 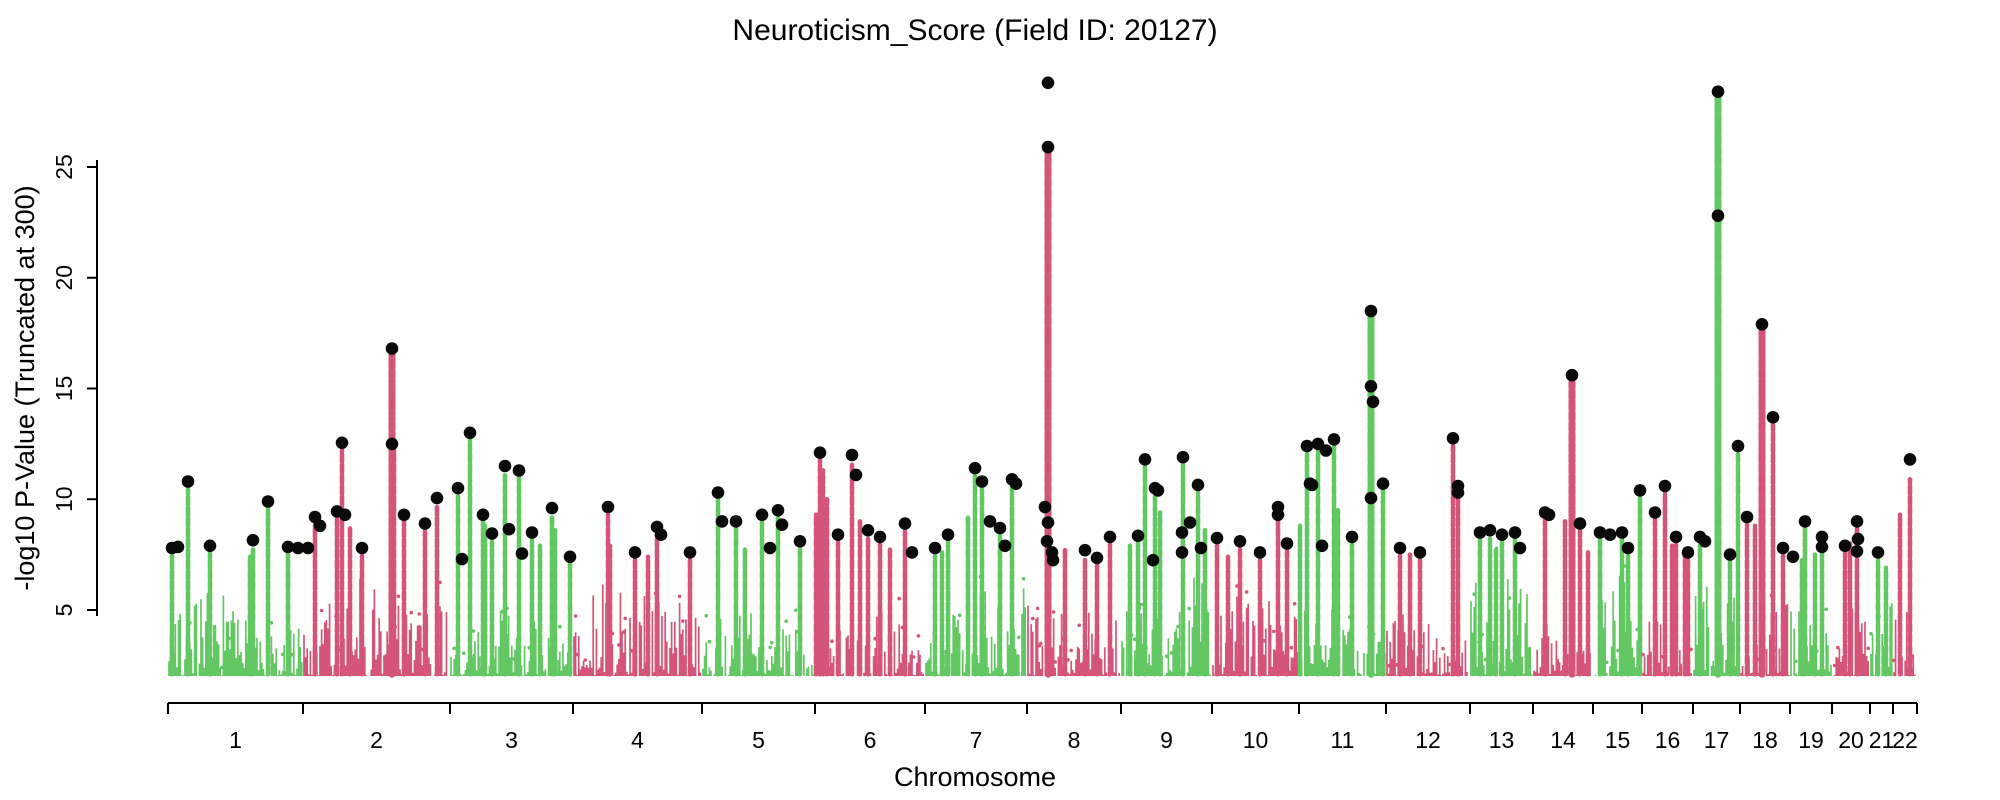 I want to click on chromosome-tick-label: 13, so click(x=1502, y=740).